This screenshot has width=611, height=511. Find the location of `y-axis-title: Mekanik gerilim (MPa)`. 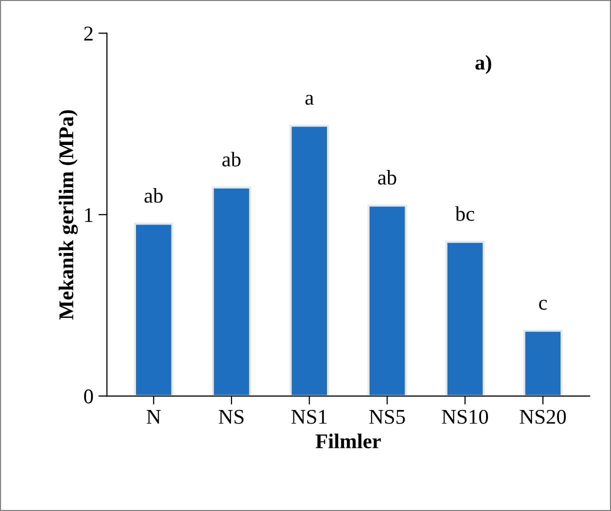

y-axis-title: Mekanik gerilim (MPa) is located at coordinates (68, 215).